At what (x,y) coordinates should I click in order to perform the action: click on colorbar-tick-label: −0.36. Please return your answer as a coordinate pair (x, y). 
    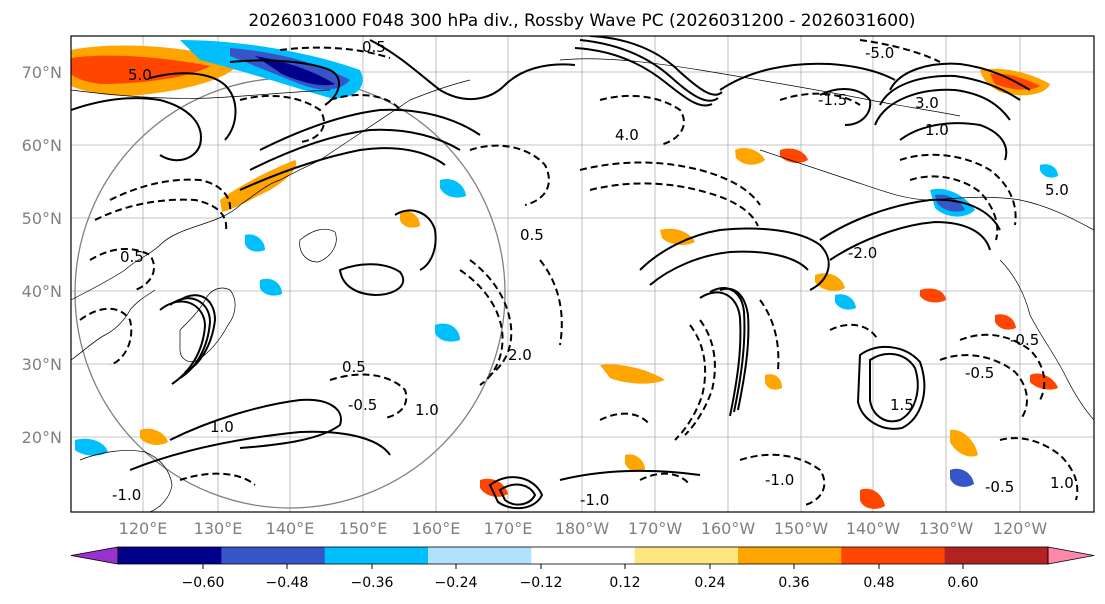
    Looking at the image, I should click on (372, 583).